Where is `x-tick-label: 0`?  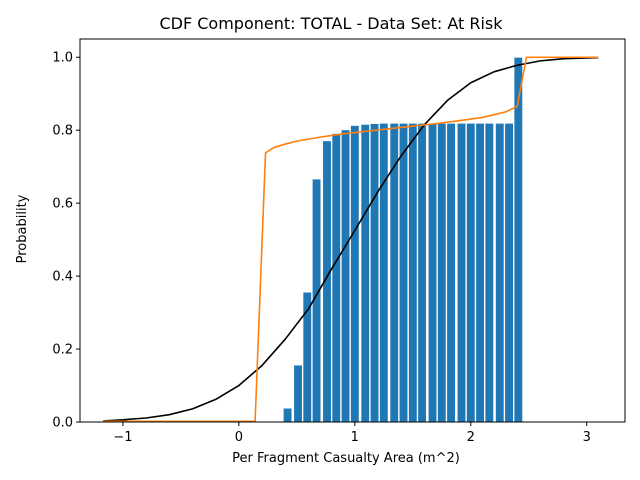
x-tick-label: 0 is located at coordinates (239, 437).